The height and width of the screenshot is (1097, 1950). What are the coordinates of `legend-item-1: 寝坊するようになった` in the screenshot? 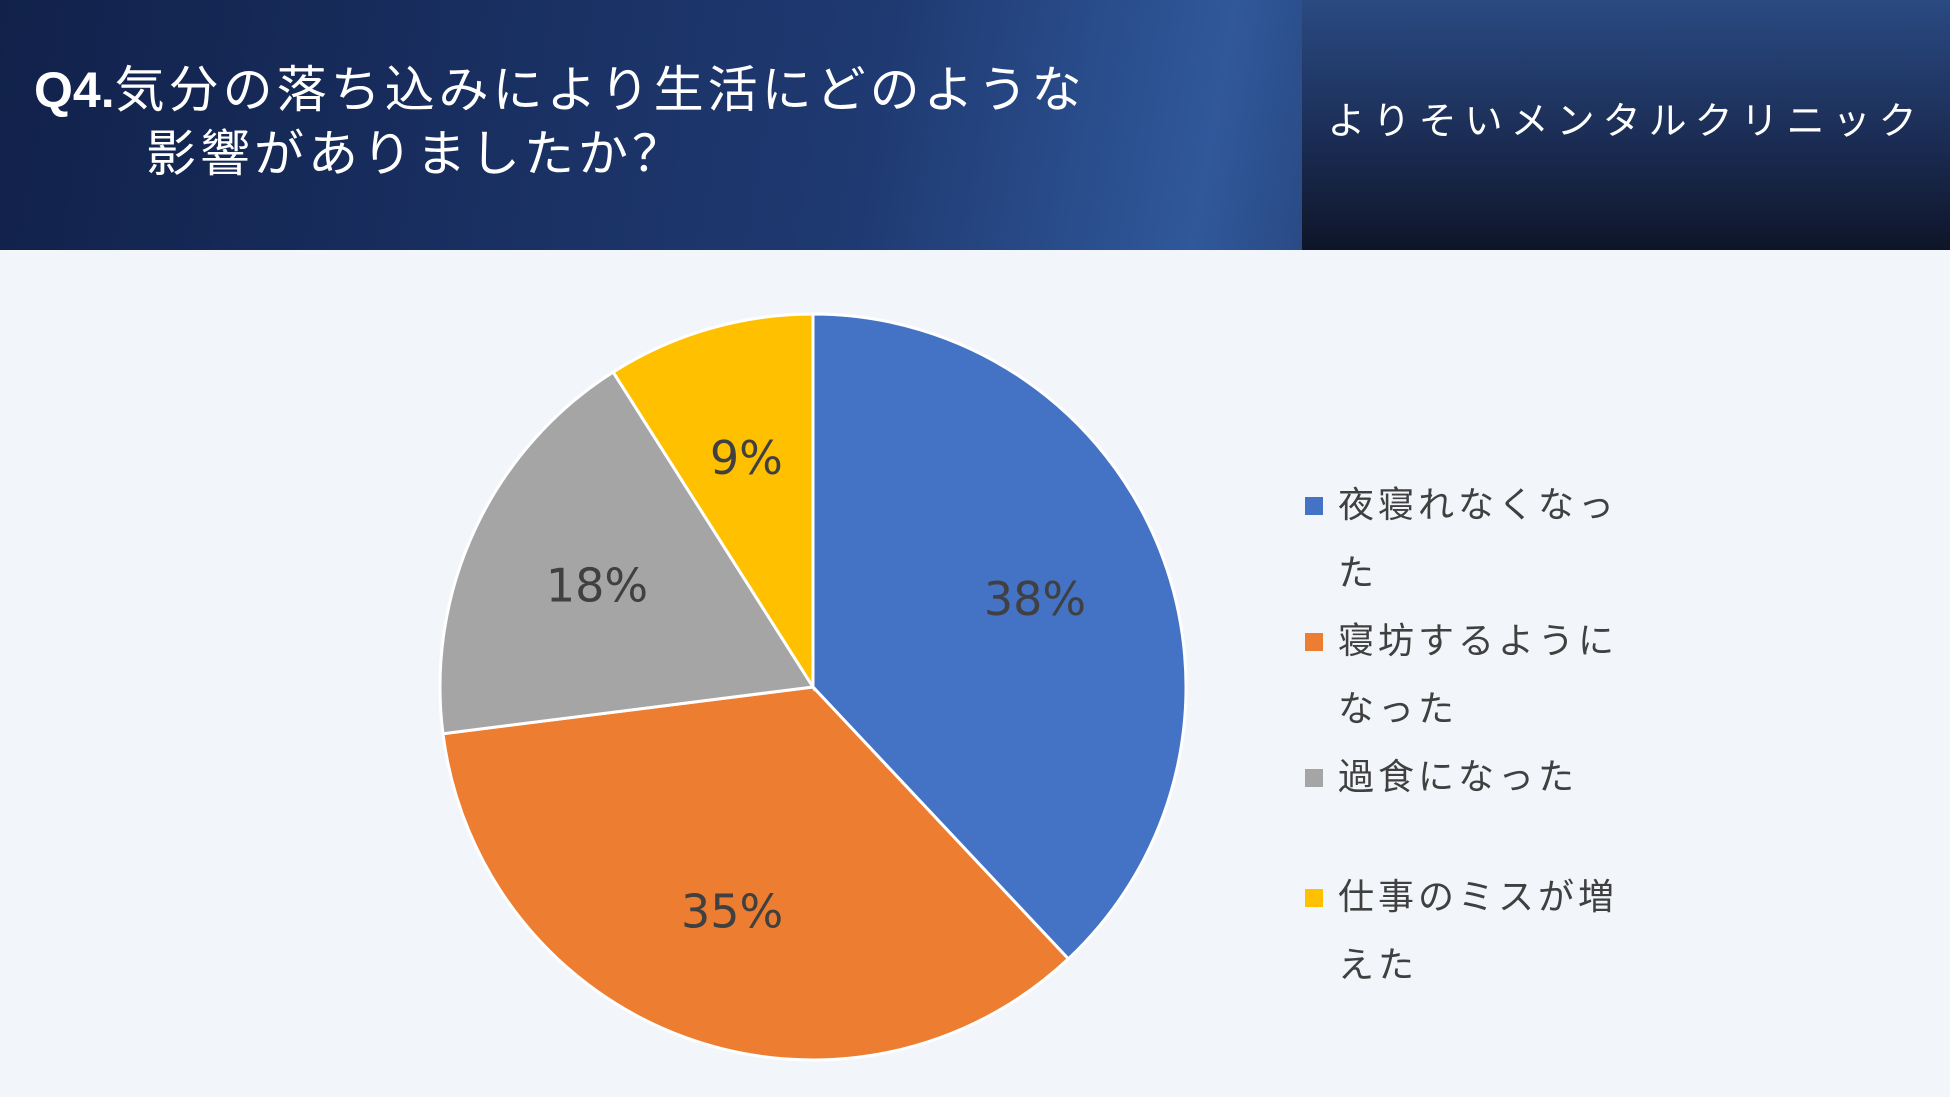 It's located at (1475, 676).